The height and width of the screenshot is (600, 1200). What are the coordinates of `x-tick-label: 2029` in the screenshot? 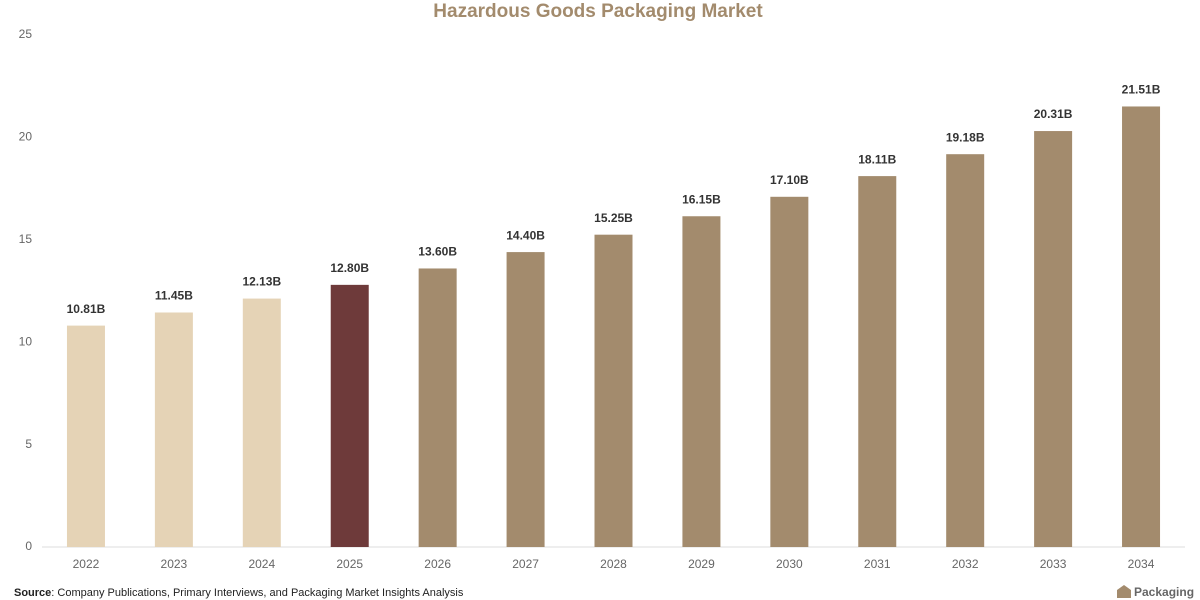 It's located at (701, 564).